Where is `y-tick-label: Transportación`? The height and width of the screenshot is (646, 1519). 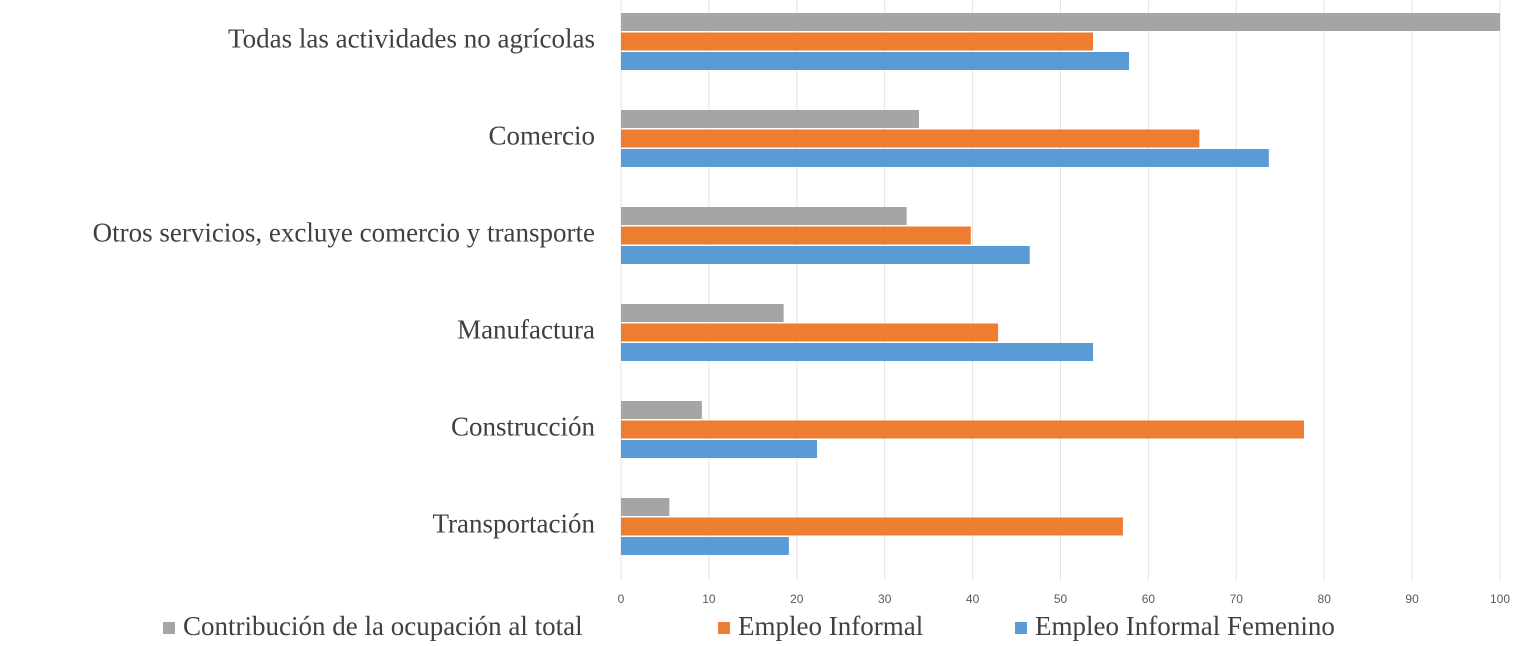
y-tick-label: Transportación is located at coordinates (514, 524).